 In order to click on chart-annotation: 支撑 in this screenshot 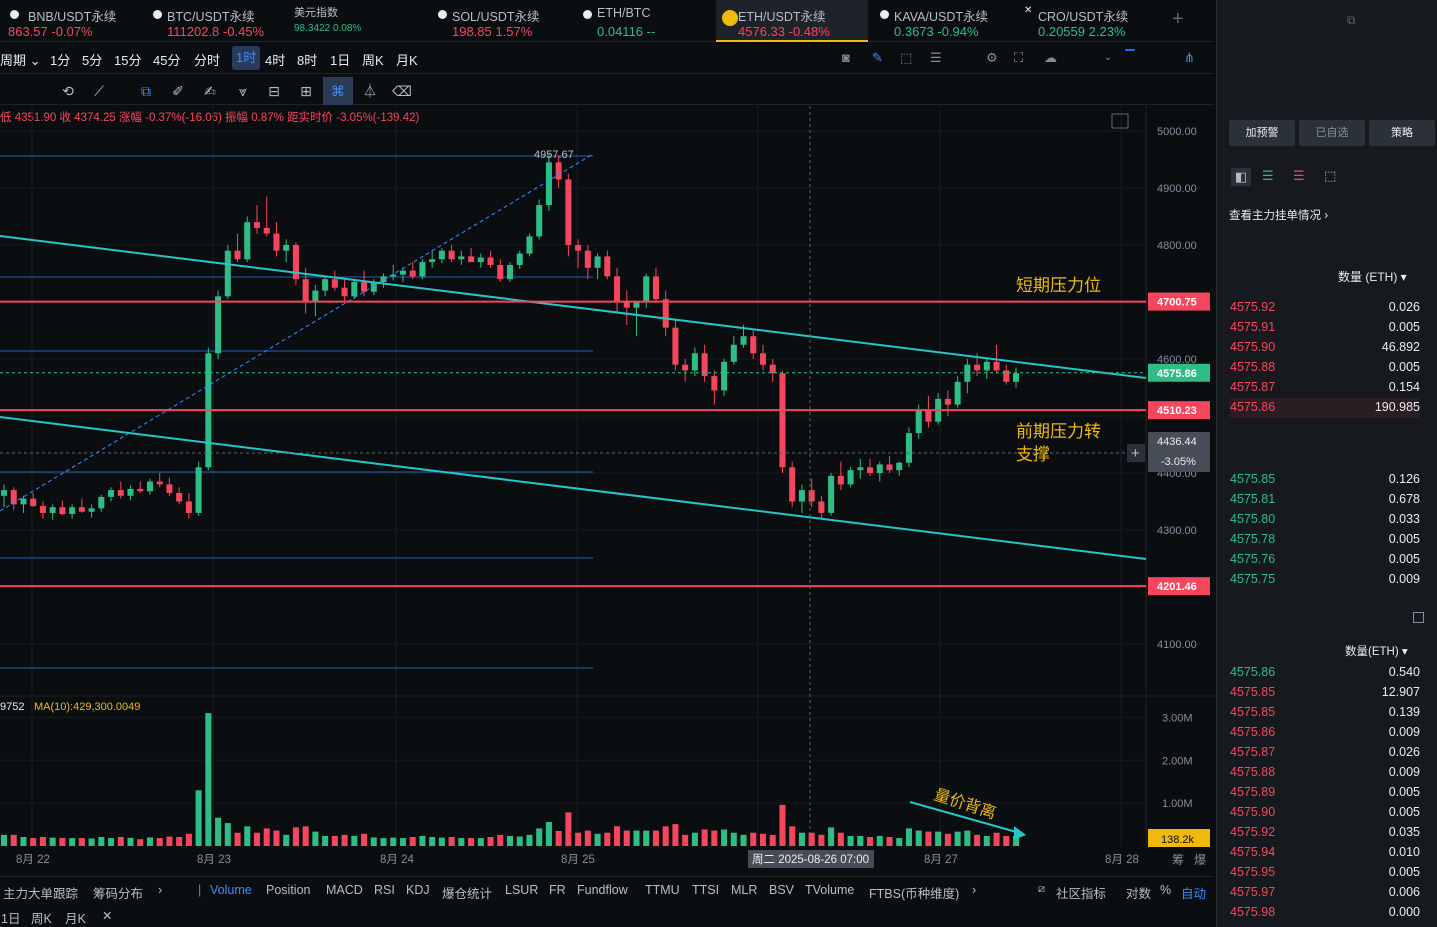, I will do `click(1033, 455)`.